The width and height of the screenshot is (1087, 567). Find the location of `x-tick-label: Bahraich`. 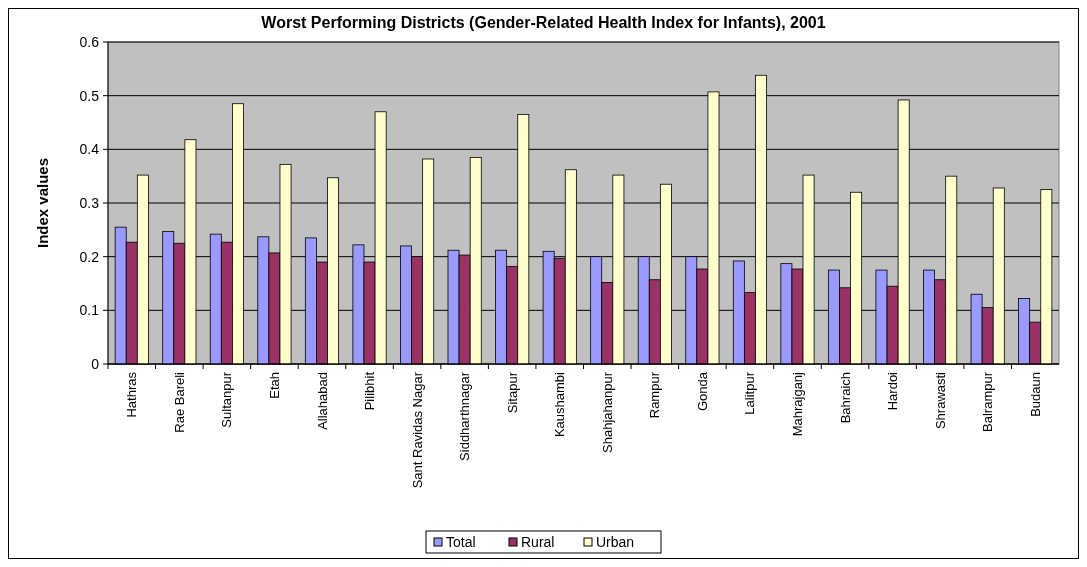

x-tick-label: Bahraich is located at coordinates (845, 398).